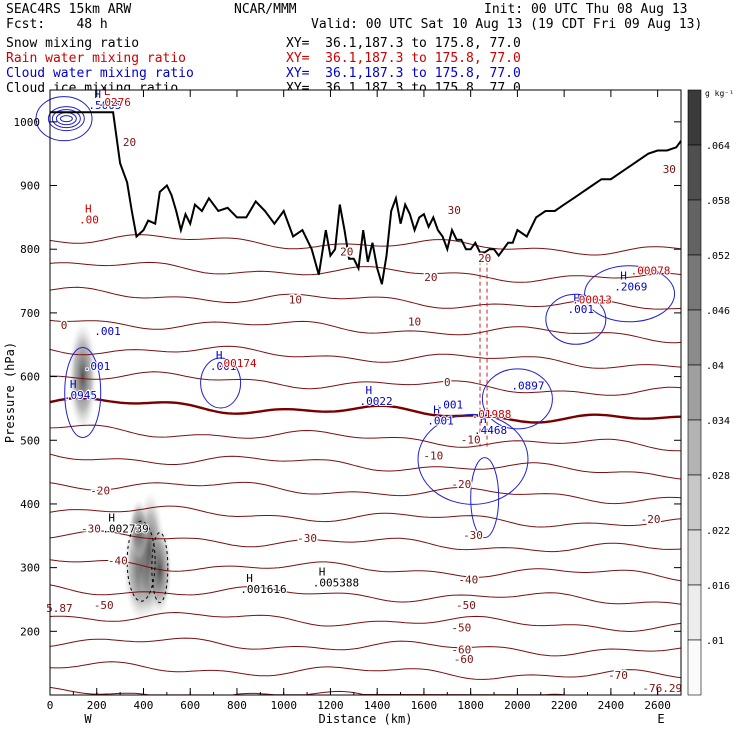 The image size is (740, 740). I want to click on x-tick-label: 2200, so click(564, 705).